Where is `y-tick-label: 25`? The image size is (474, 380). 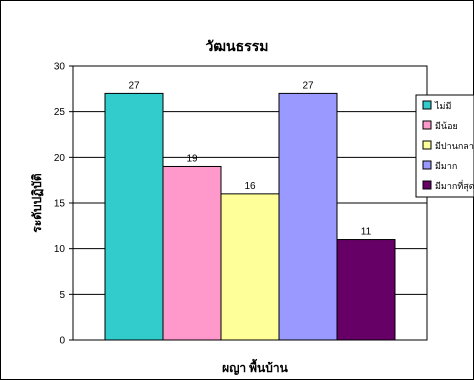 y-tick-label: 25 is located at coordinates (60, 112).